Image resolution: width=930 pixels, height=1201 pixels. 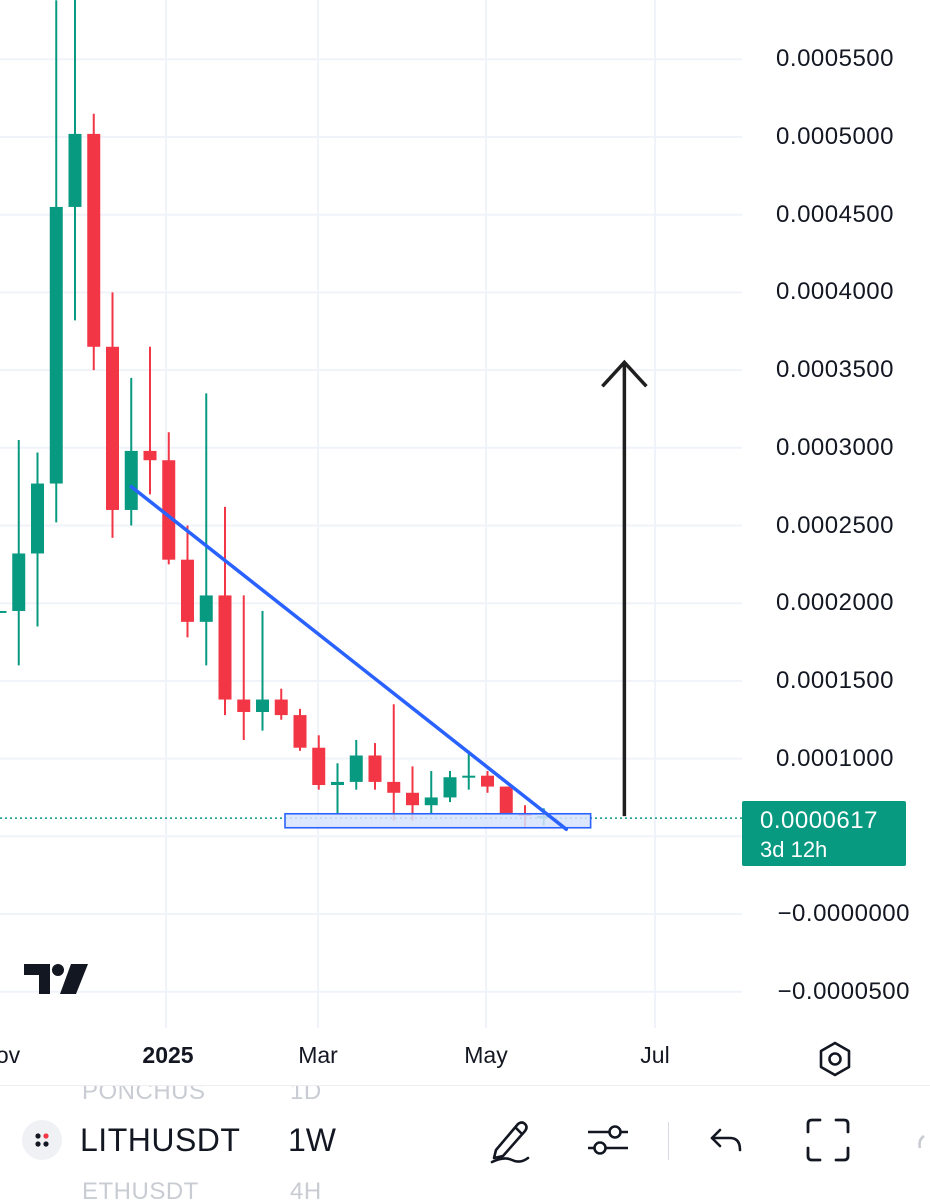 I want to click on ghost-interval-top: 1D, so click(x=306, y=1095).